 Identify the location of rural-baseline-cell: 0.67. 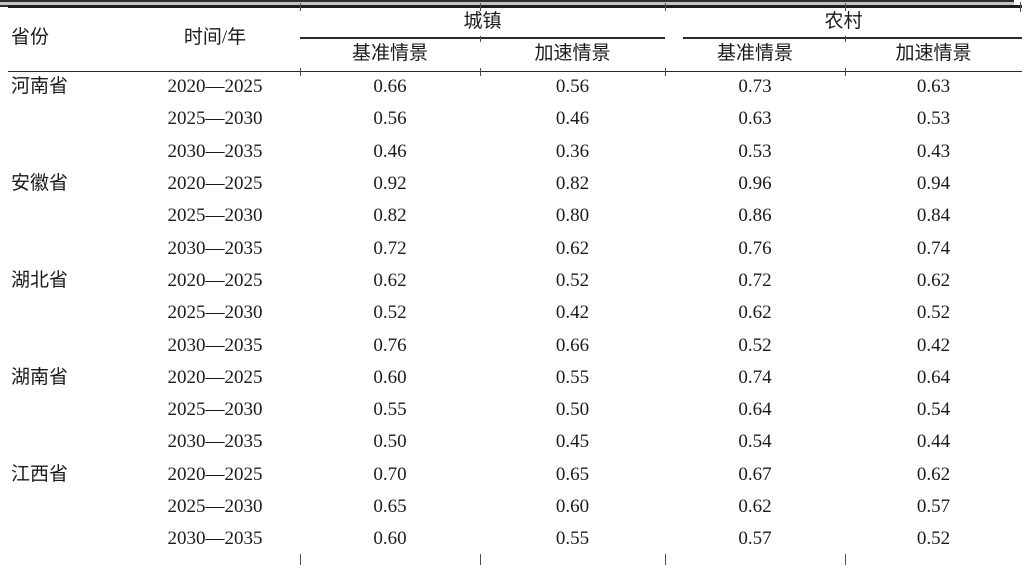
(755, 474).